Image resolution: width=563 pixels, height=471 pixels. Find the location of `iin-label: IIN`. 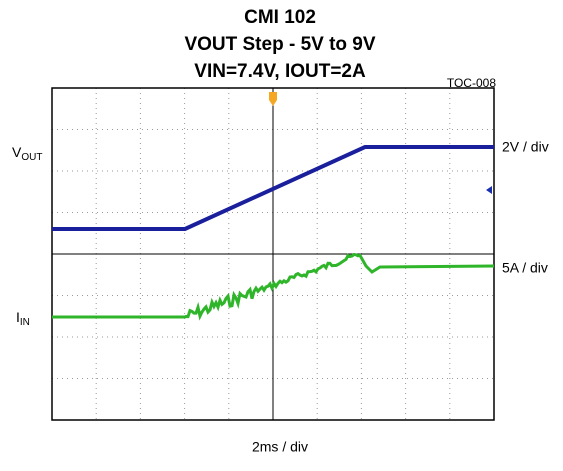

iin-label: IIN is located at coordinates (23, 318).